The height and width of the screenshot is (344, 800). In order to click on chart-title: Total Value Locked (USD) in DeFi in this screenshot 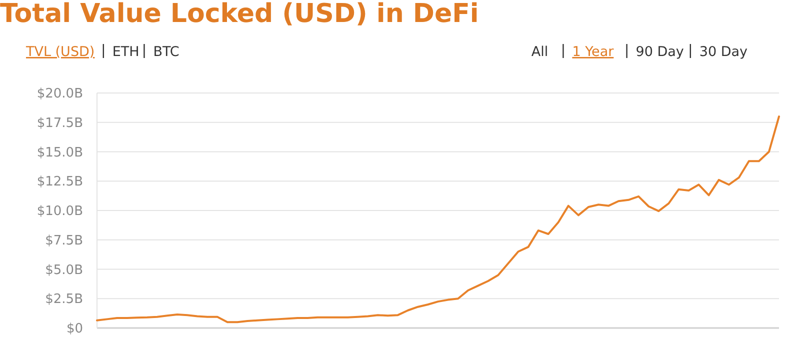, I will do `click(239, 14)`.